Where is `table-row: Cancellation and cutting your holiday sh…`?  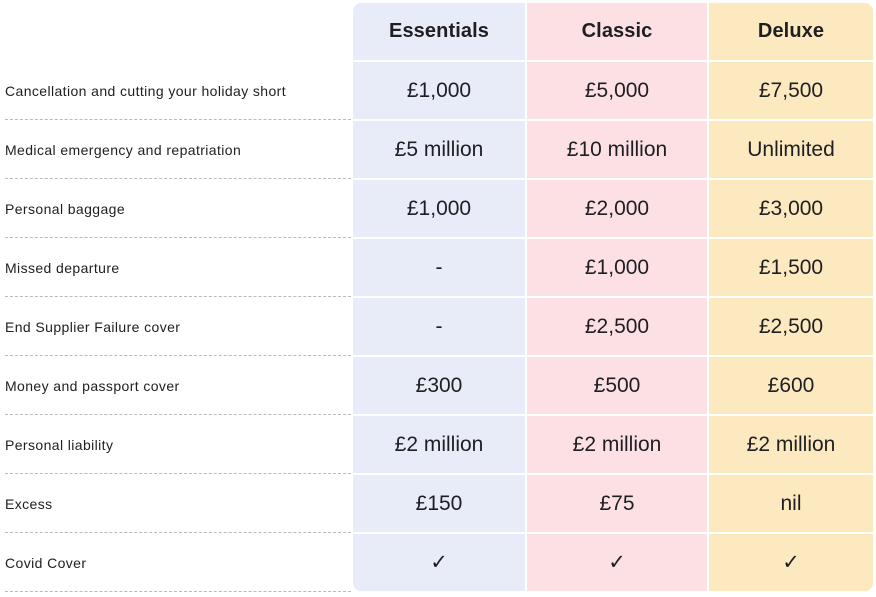
table-row: Cancellation and cutting your holiday sh… is located at coordinates (438, 90).